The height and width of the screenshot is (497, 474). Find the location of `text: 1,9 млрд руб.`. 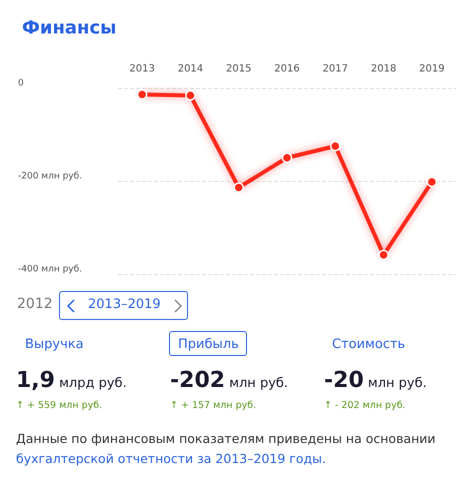

text: 1,9 млрд руб. is located at coordinates (71, 380).